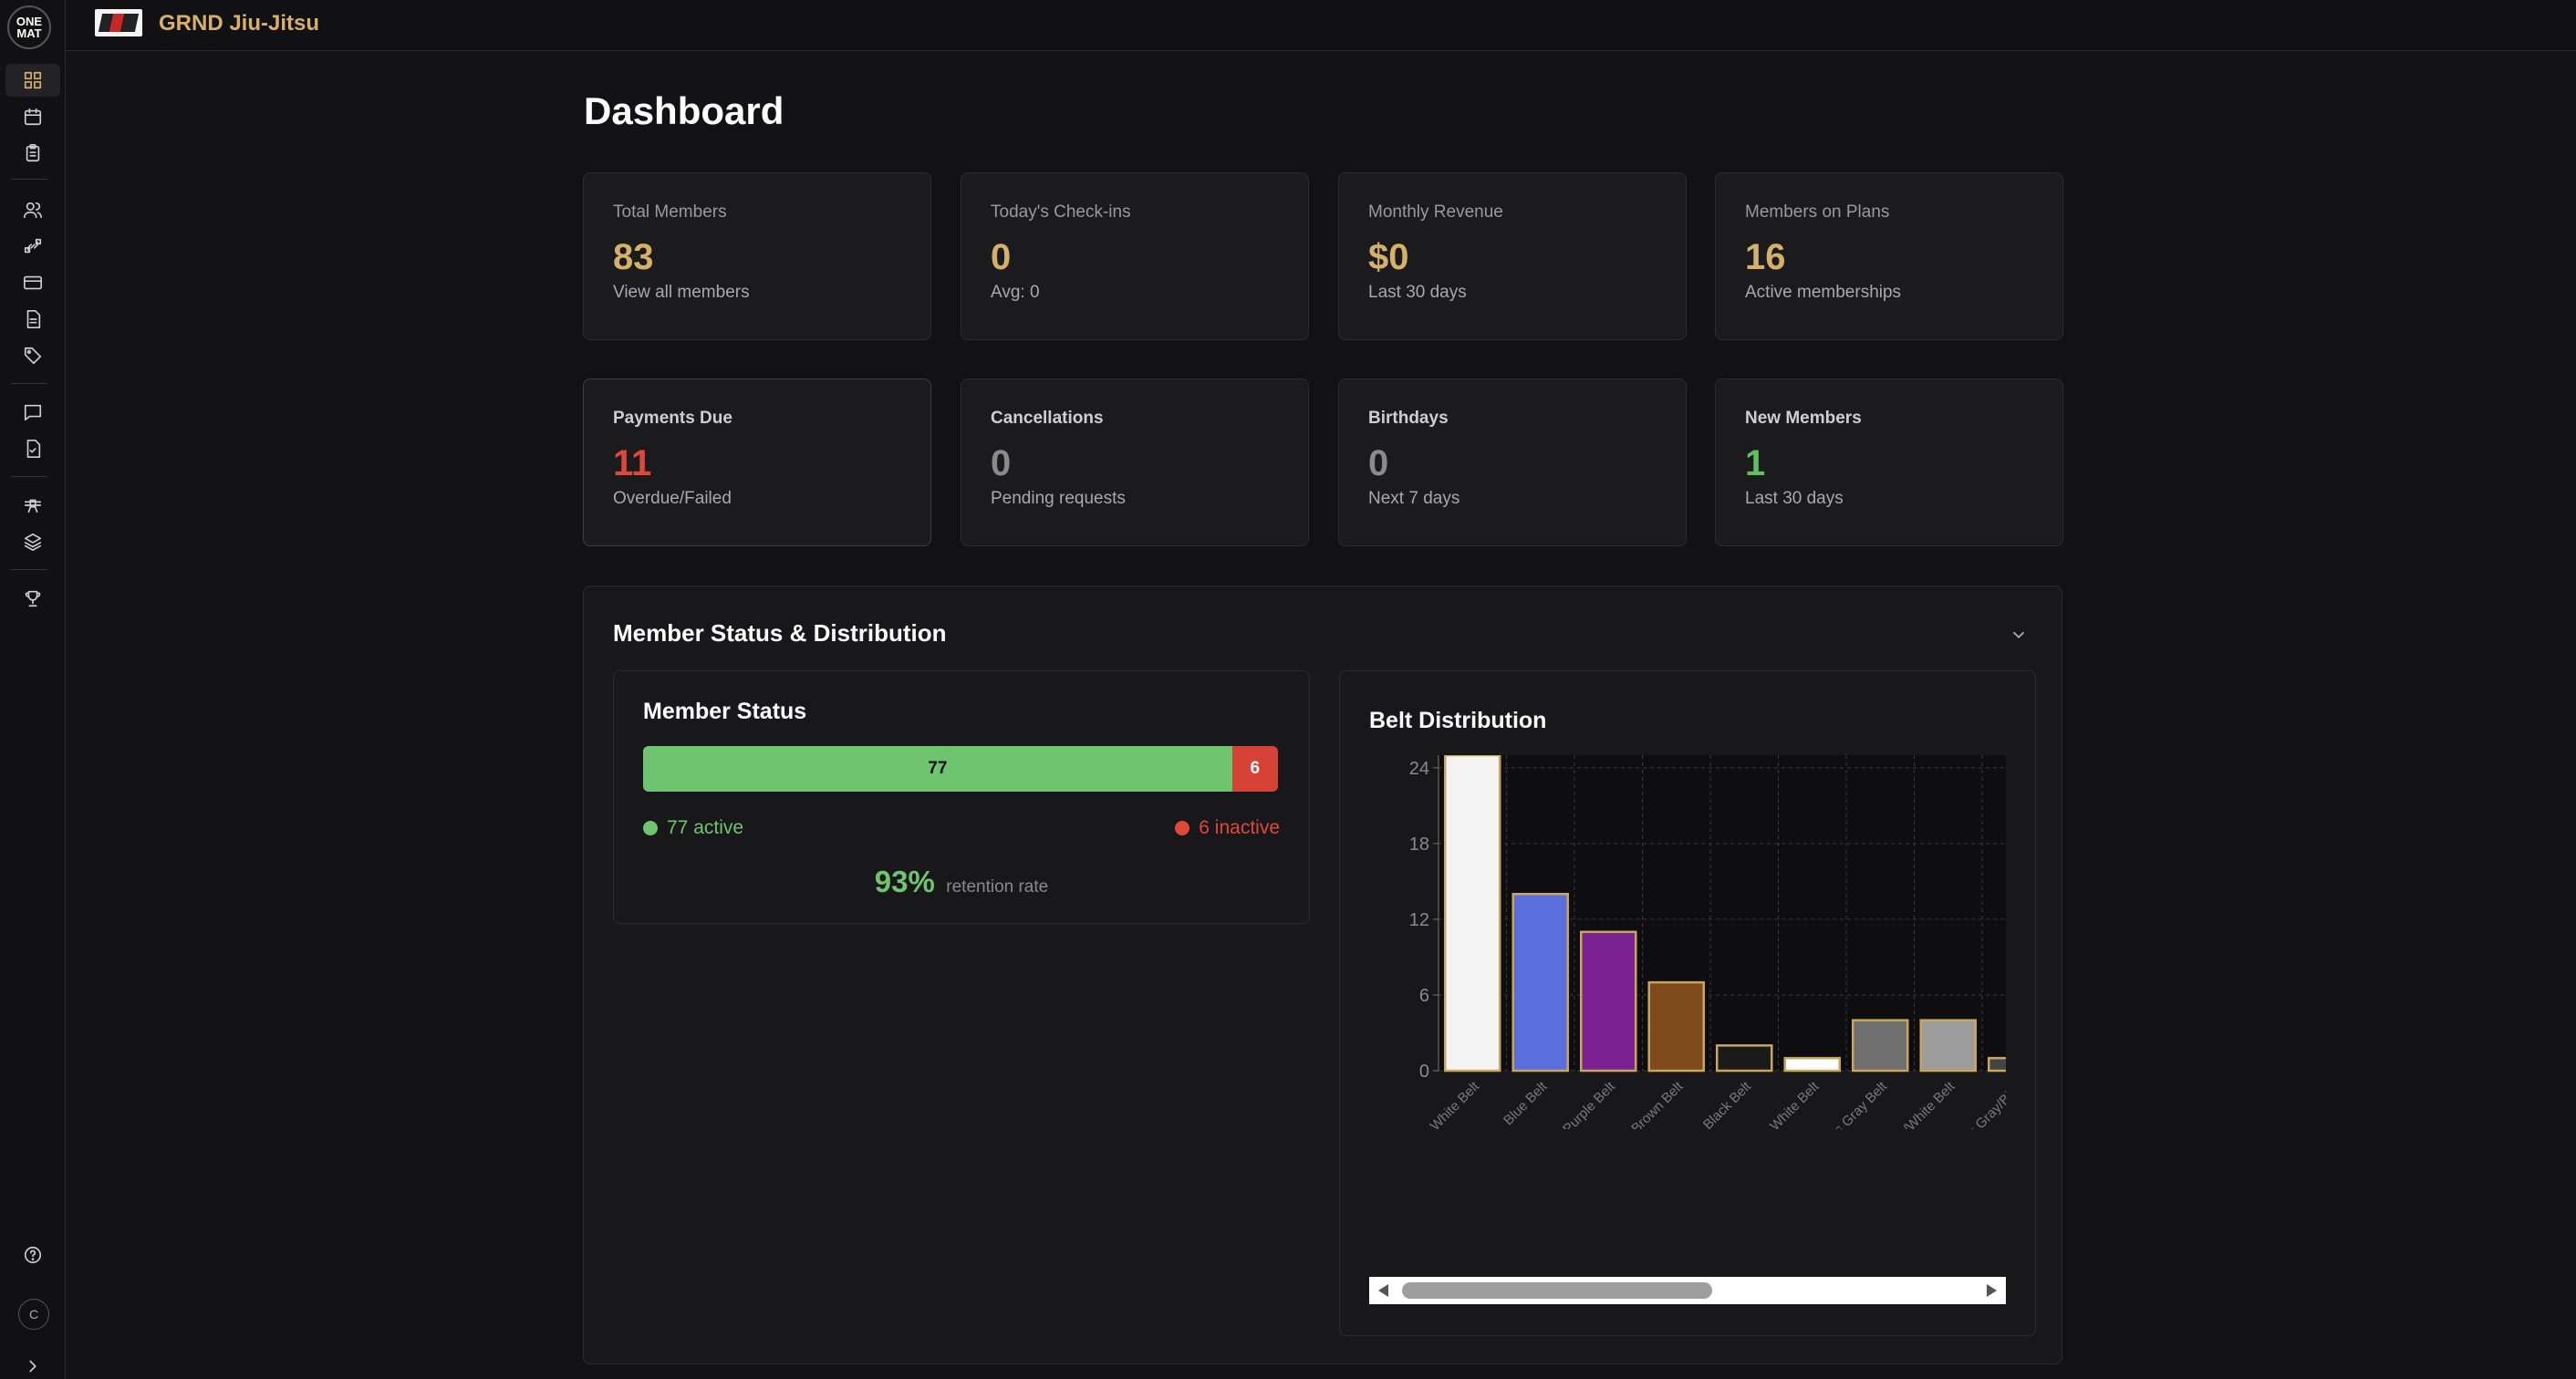 This screenshot has width=2576, height=1379. Describe the element at coordinates (1419, 920) in the screenshot. I see `y-tick-label: 12` at that location.